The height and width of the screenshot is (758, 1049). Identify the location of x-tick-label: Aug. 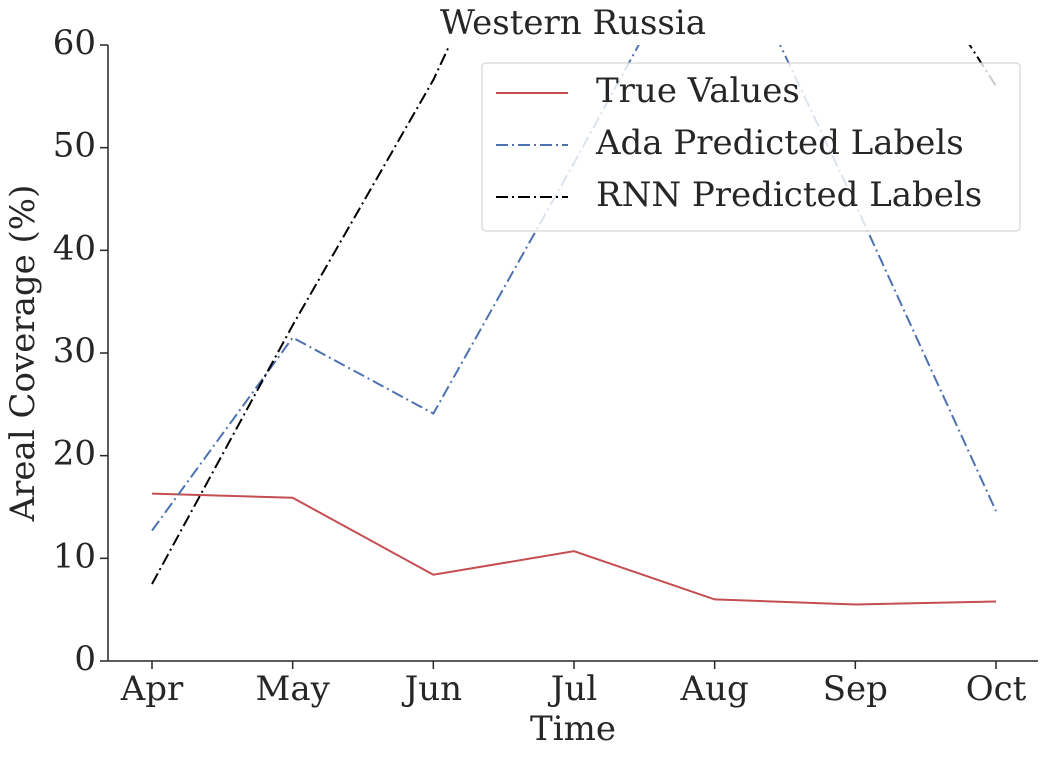
(714, 689).